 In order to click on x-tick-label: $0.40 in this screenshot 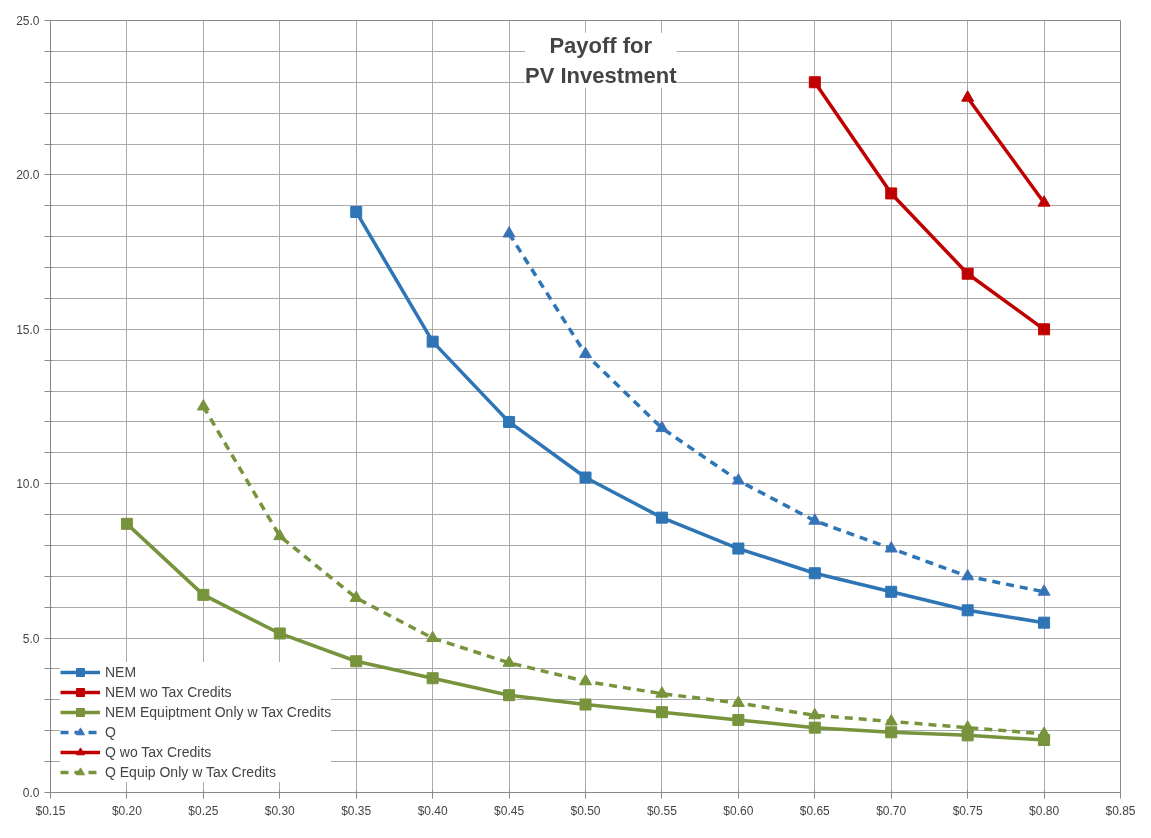, I will do `click(432, 810)`.